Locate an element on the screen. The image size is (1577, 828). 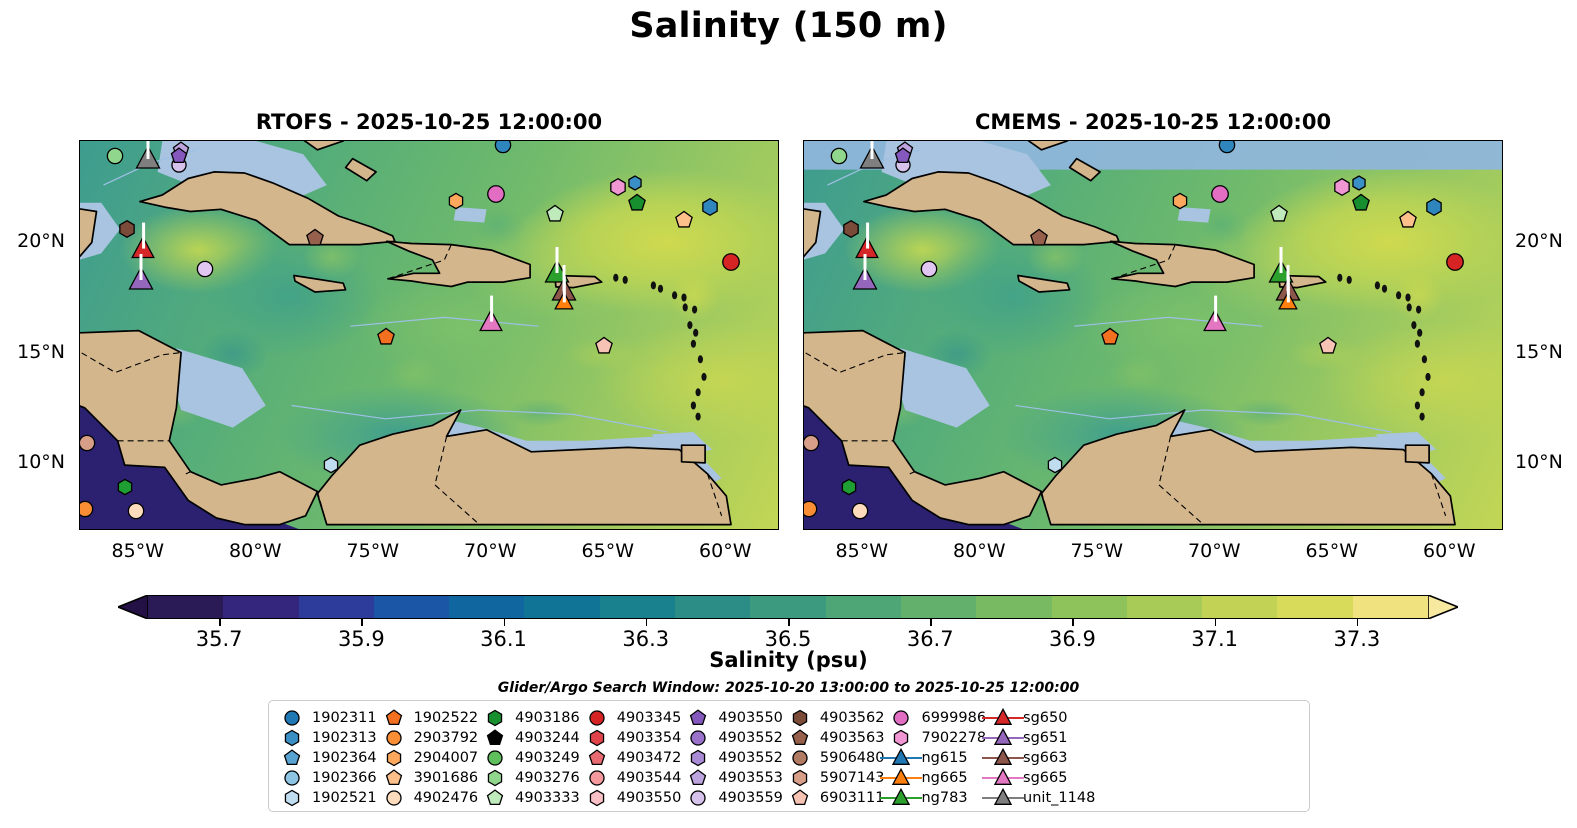
legend-item: ng615 is located at coordinates (933, 757).